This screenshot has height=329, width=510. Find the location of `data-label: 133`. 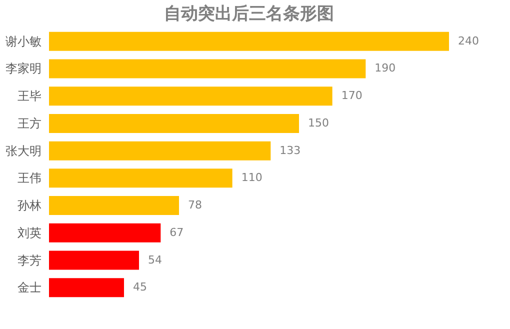

data-label: 133 is located at coordinates (290, 150).